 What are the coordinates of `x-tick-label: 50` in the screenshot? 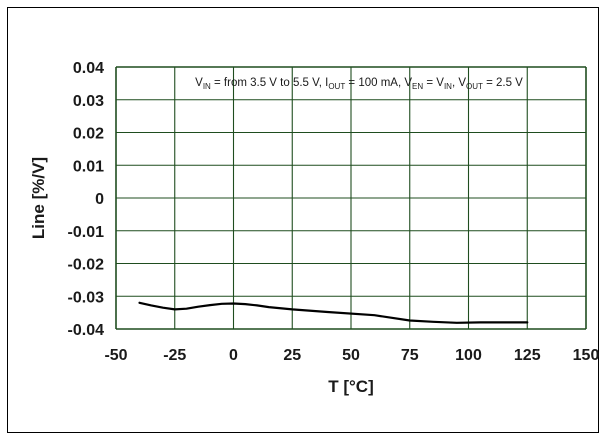 It's located at (351, 355).